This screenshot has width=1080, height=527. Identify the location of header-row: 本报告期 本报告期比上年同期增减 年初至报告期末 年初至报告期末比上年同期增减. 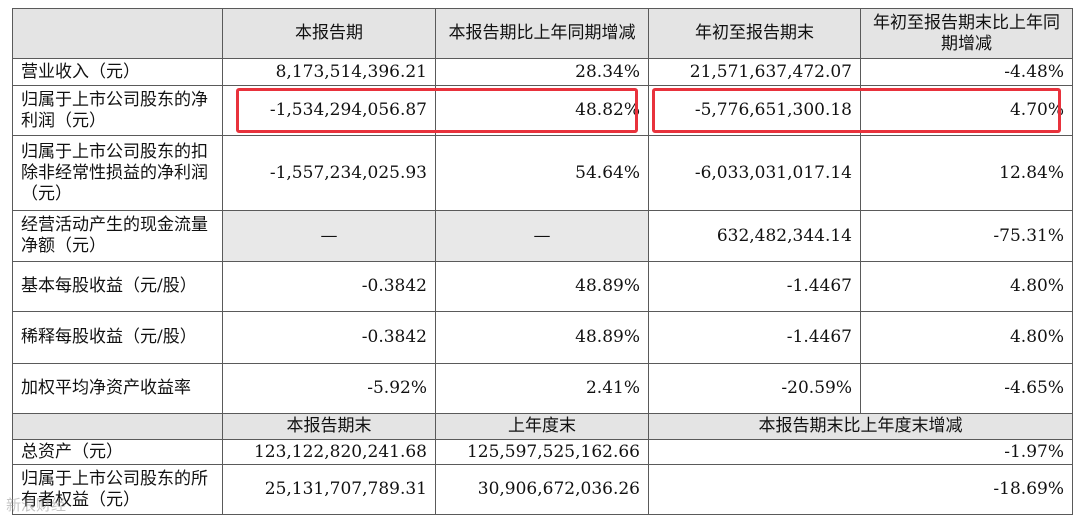
(542, 33).